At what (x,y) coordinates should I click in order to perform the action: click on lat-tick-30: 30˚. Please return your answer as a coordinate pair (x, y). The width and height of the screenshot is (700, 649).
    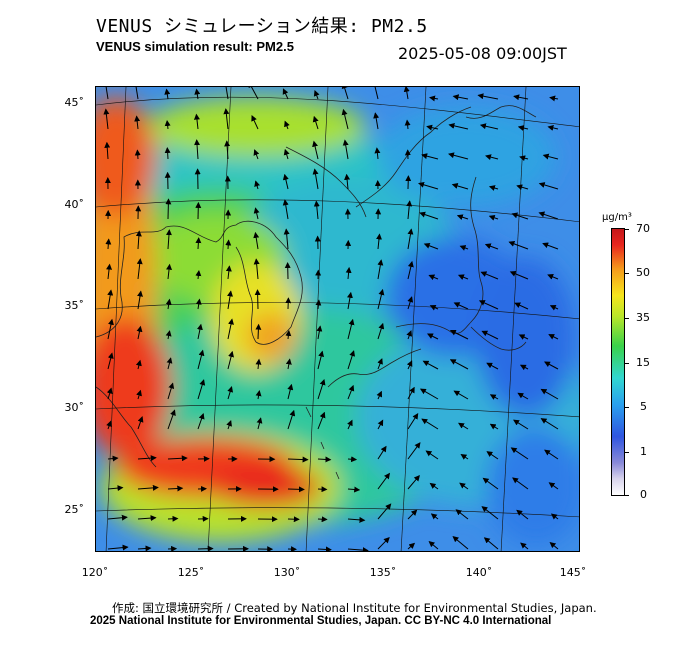
    Looking at the image, I should click on (74, 407).